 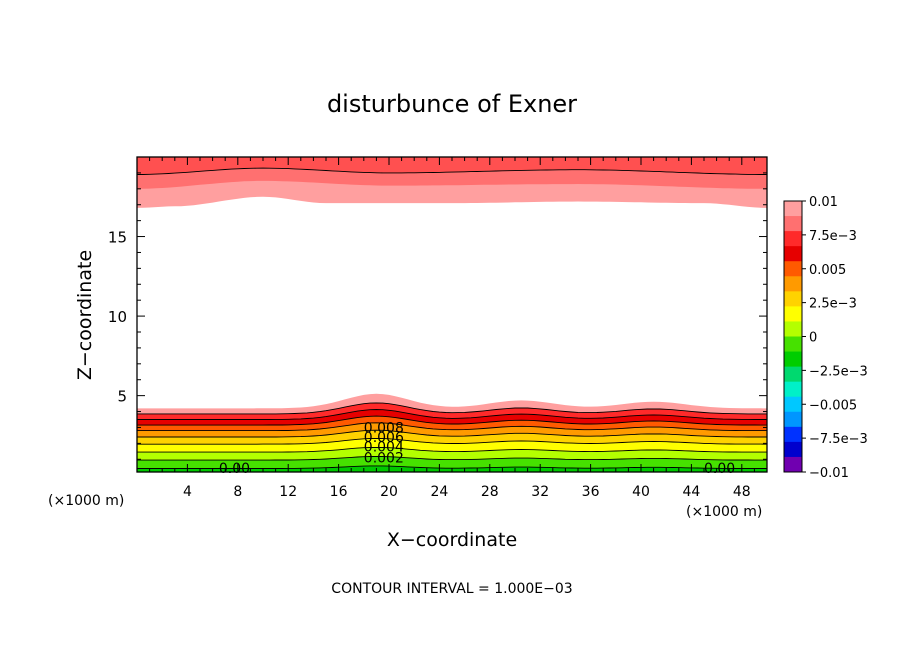 I want to click on colorbar-label: 2.5e−3, so click(x=833, y=304).